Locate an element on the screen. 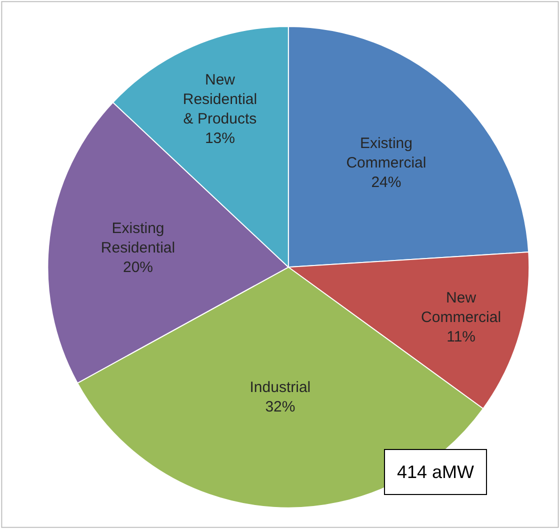 Image resolution: width=560 pixels, height=529 pixels. data-label: 11% is located at coordinates (461, 337).